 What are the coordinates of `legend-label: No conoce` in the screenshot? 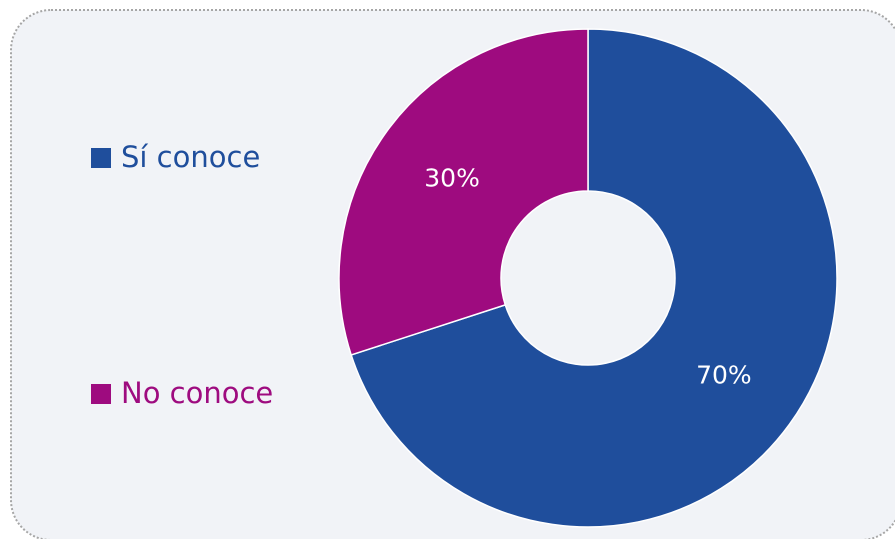 It's located at (197, 393).